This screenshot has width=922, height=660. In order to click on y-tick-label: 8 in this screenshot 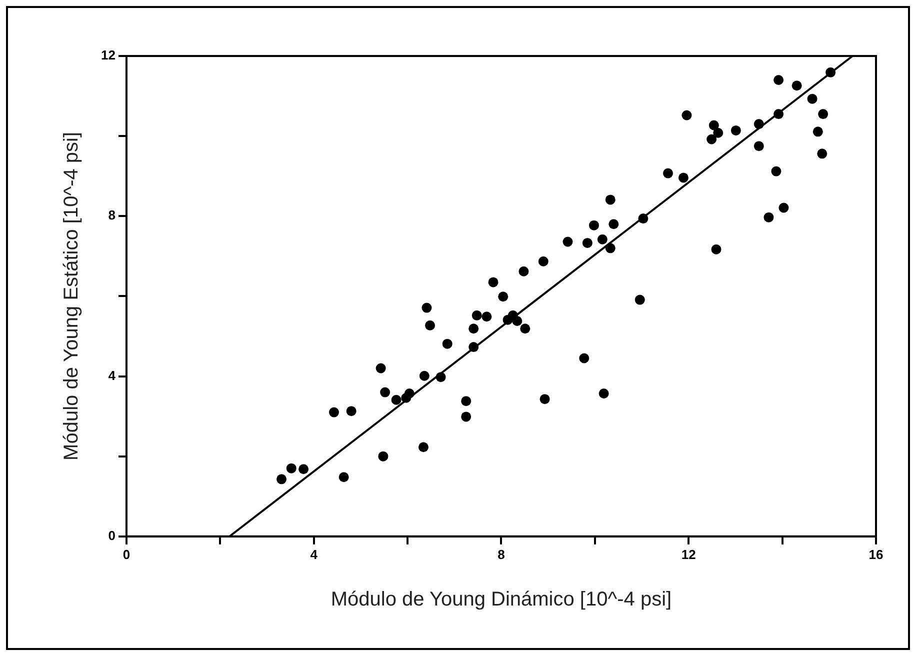, I will do `click(112, 215)`.